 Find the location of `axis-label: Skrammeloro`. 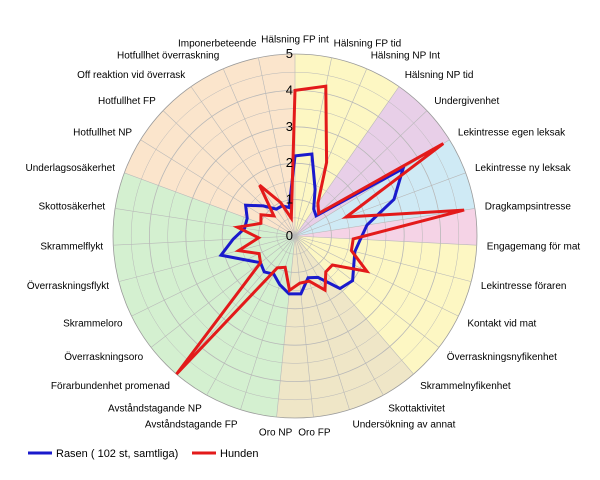

axis-label: Skrammeloro is located at coordinates (93, 323).